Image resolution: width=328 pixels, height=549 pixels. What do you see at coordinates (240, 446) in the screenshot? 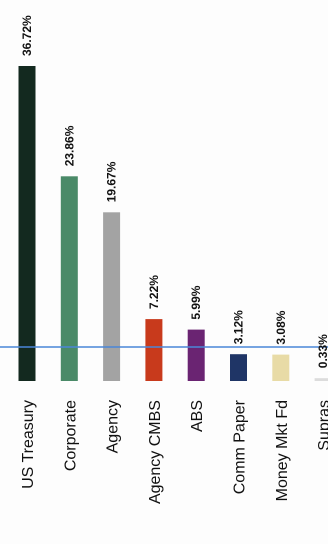
I see `category-label-comm-paper: Comm Paper` at bounding box center [240, 446].